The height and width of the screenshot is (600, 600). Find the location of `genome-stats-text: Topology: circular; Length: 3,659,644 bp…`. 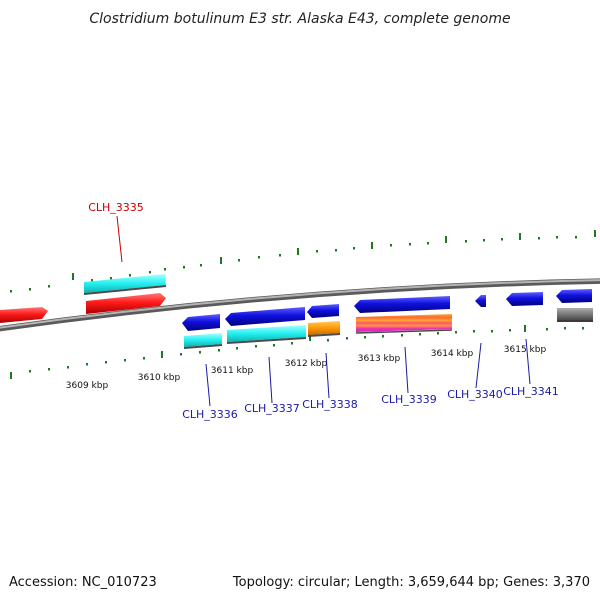

genome-stats-text: Topology: circular; Length: 3,659,644 bp… is located at coordinates (411, 582).